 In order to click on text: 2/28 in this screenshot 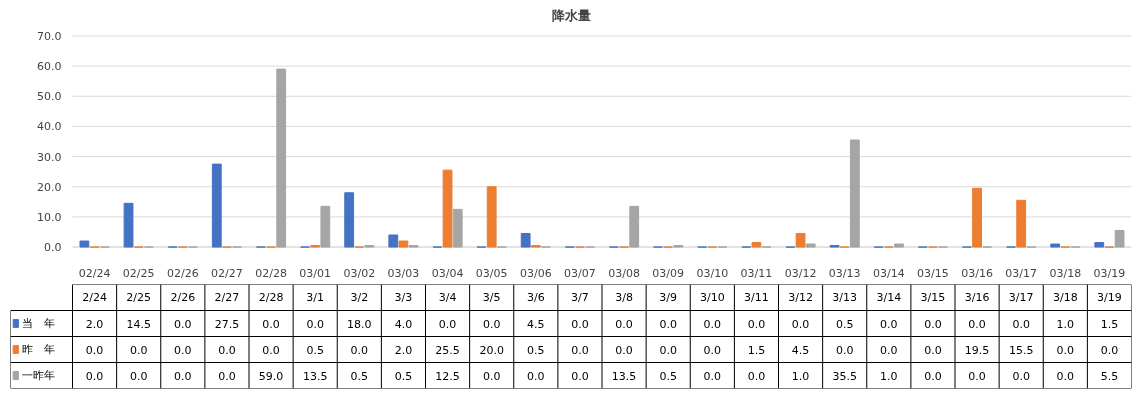, I will do `click(271, 297)`.